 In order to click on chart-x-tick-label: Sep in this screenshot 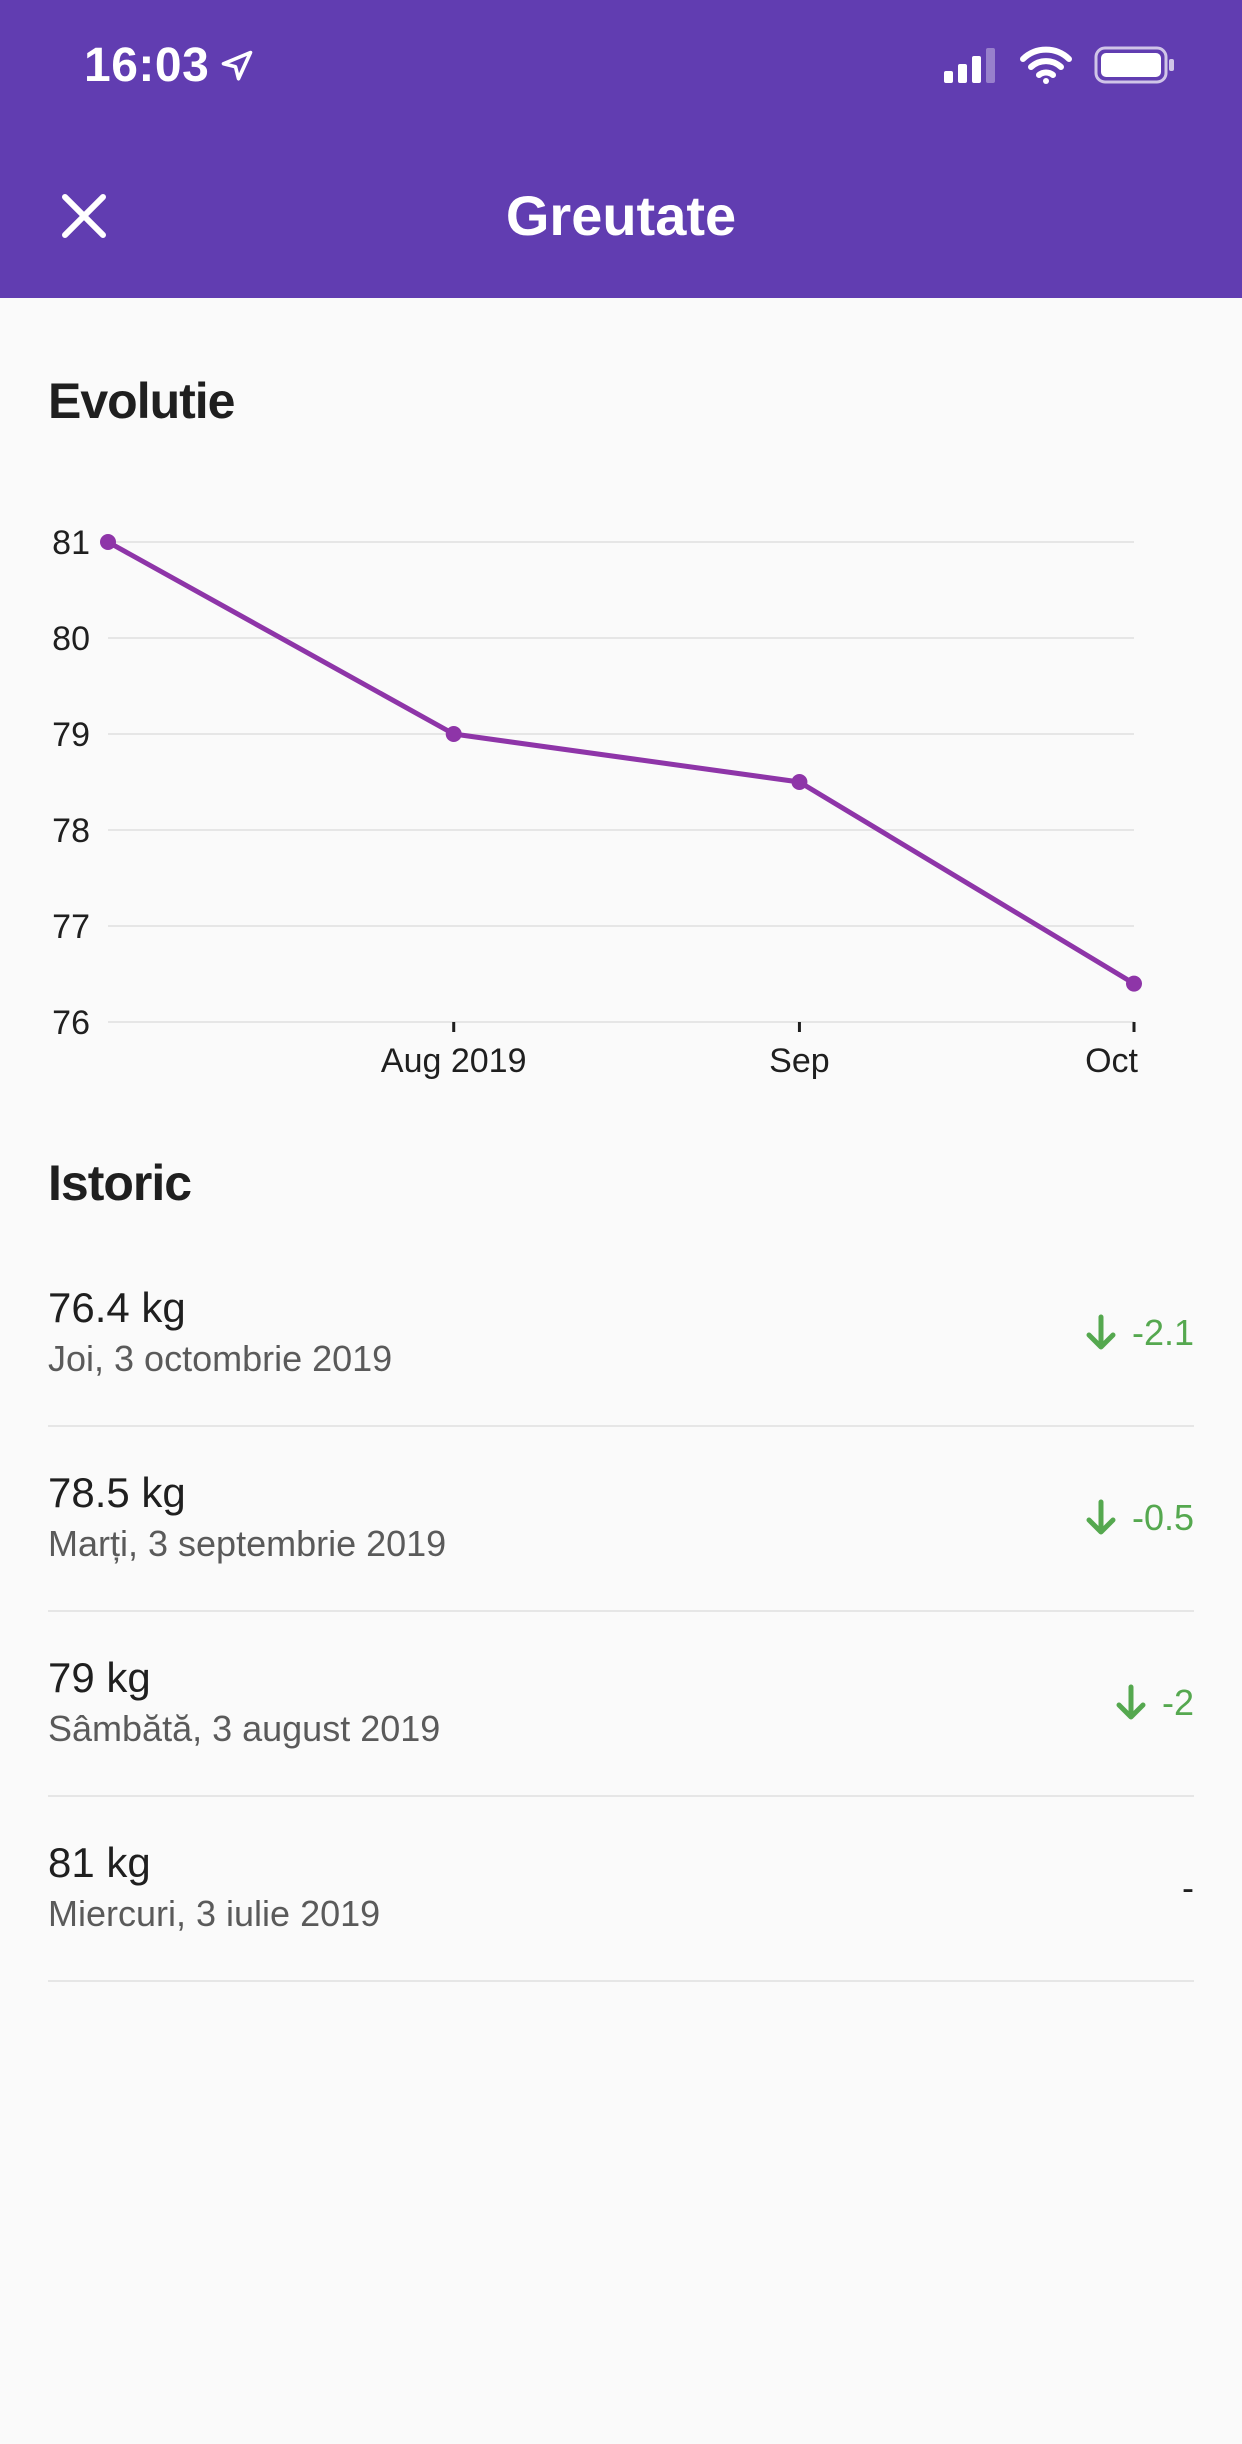, I will do `click(799, 1061)`.